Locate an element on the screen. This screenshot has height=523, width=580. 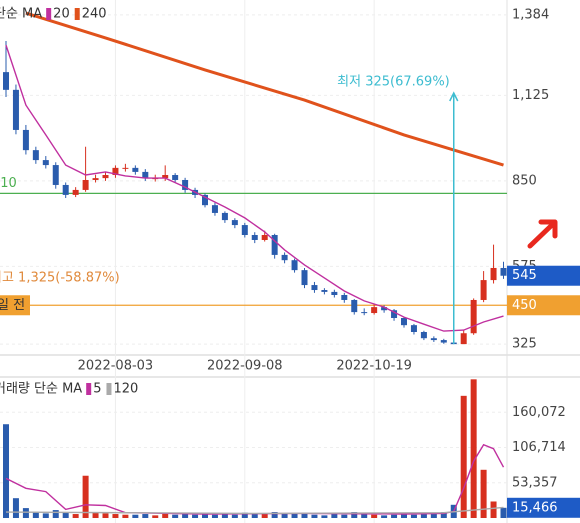
reference-label-box is located at coordinates (15, 305).